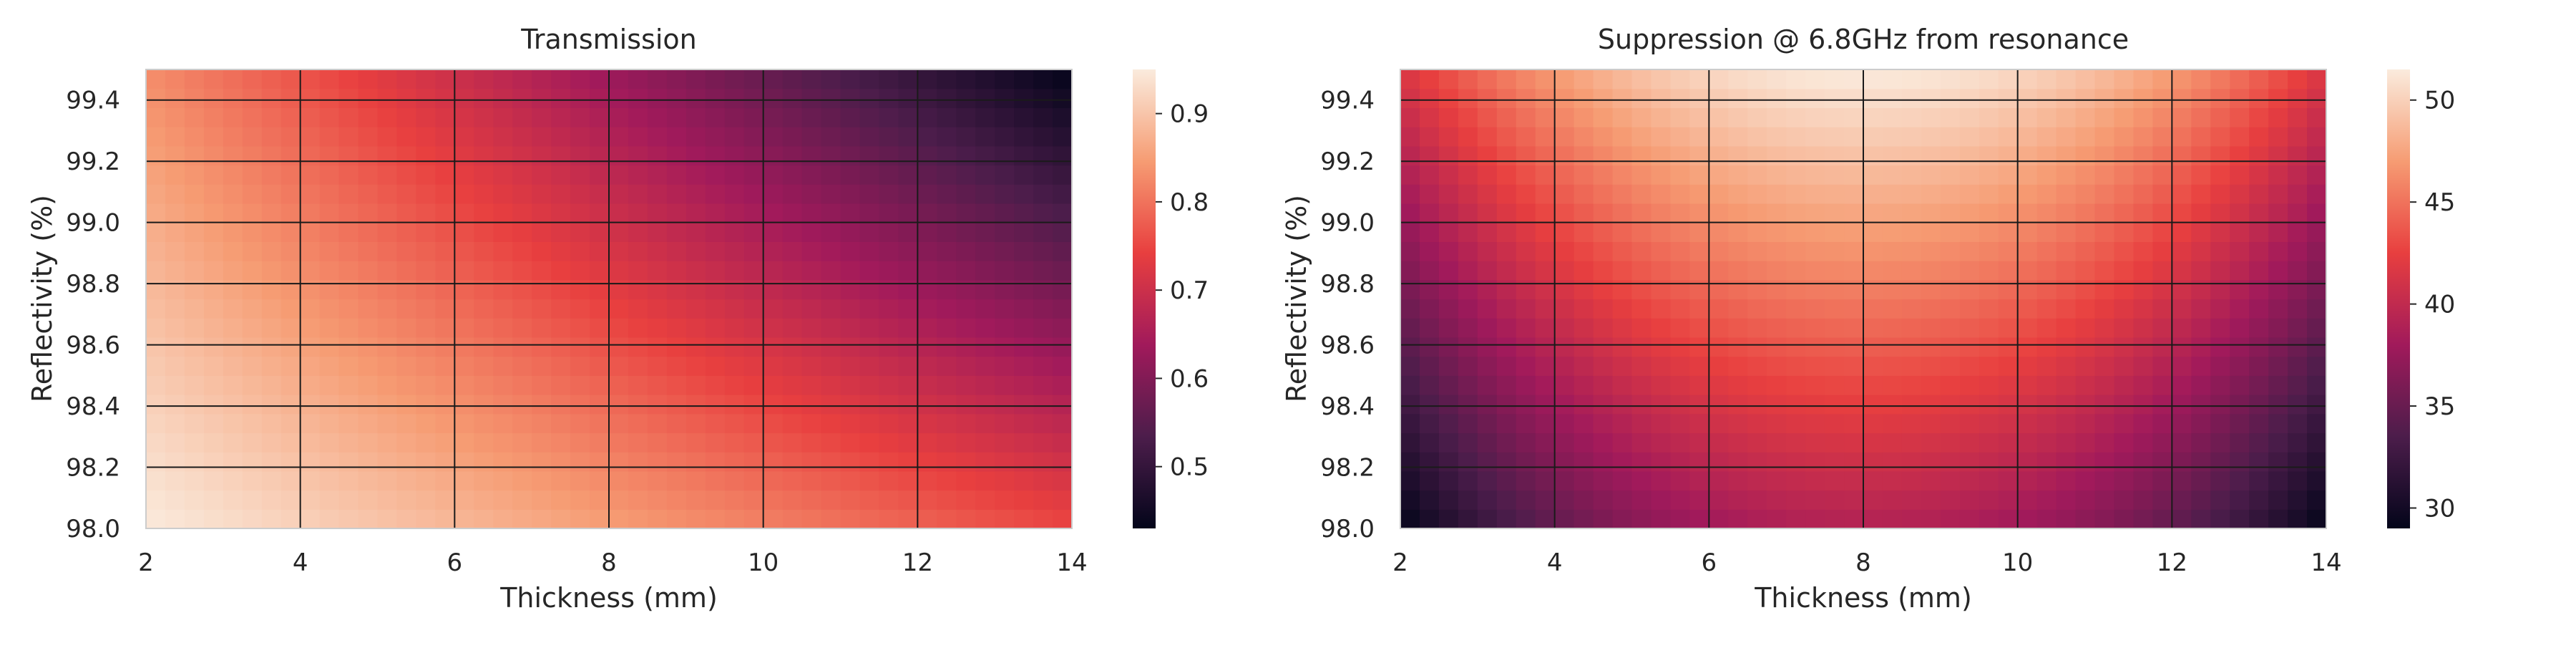 The width and height of the screenshot is (2576, 648). I want to click on x-tick-label: 12, so click(917, 562).